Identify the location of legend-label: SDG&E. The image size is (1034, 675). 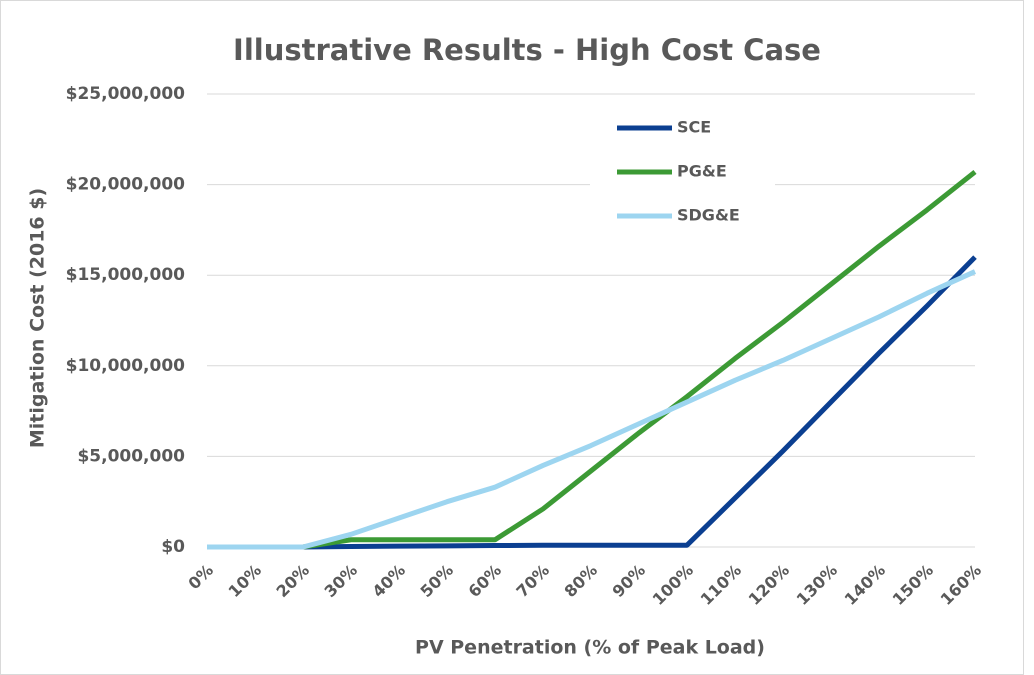
(708, 215).